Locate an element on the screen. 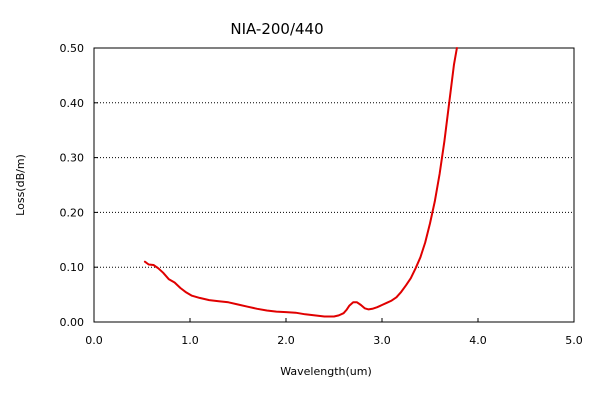  y-axis-label: Loss(dB/m) is located at coordinates (20, 185).